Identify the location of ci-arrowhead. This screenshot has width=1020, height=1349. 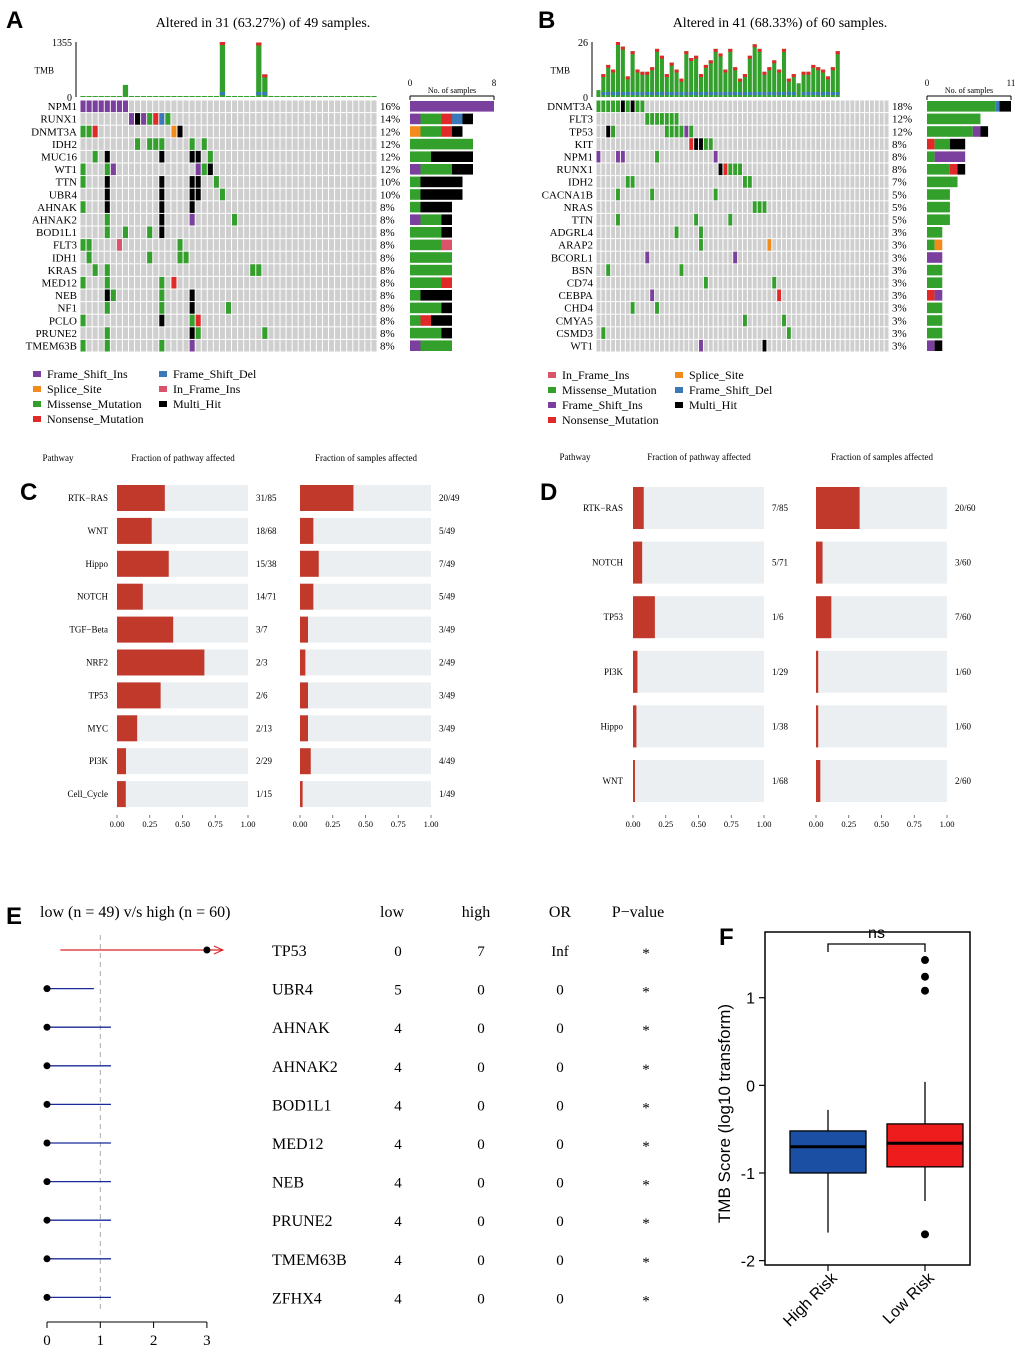
(219, 950).